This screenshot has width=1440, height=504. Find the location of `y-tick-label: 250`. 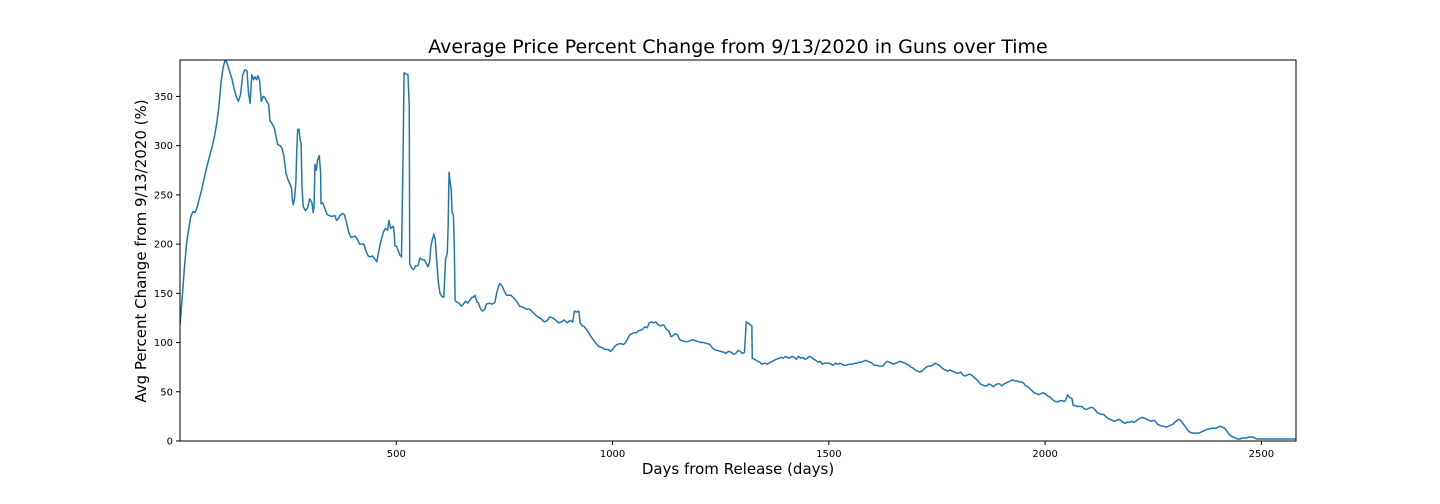

y-tick-label: 250 is located at coordinates (163, 195).